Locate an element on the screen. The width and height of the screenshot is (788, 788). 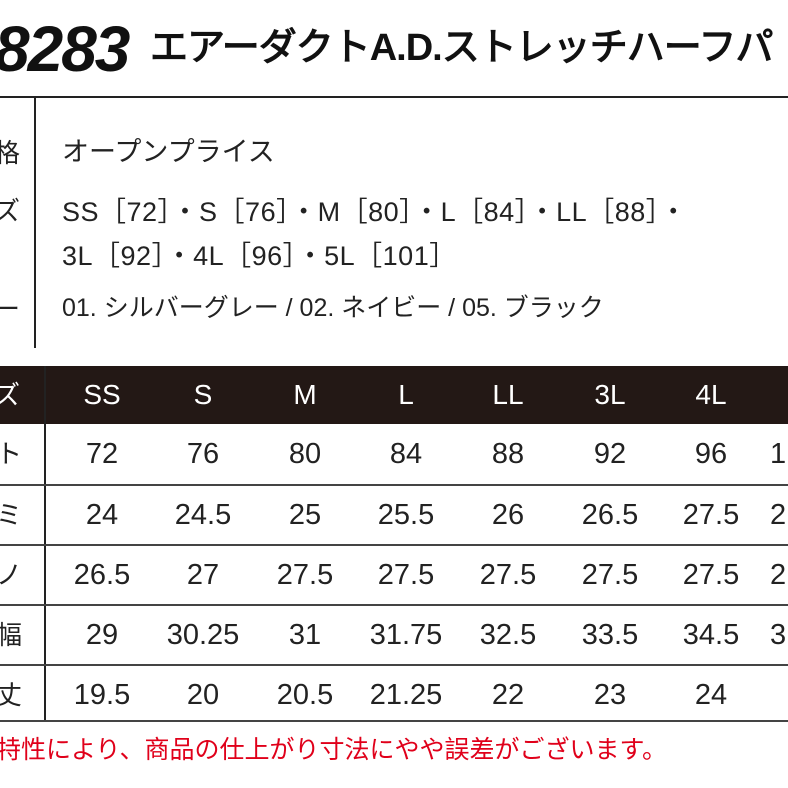
column-header-ll: LL is located at coordinates (508, 394).